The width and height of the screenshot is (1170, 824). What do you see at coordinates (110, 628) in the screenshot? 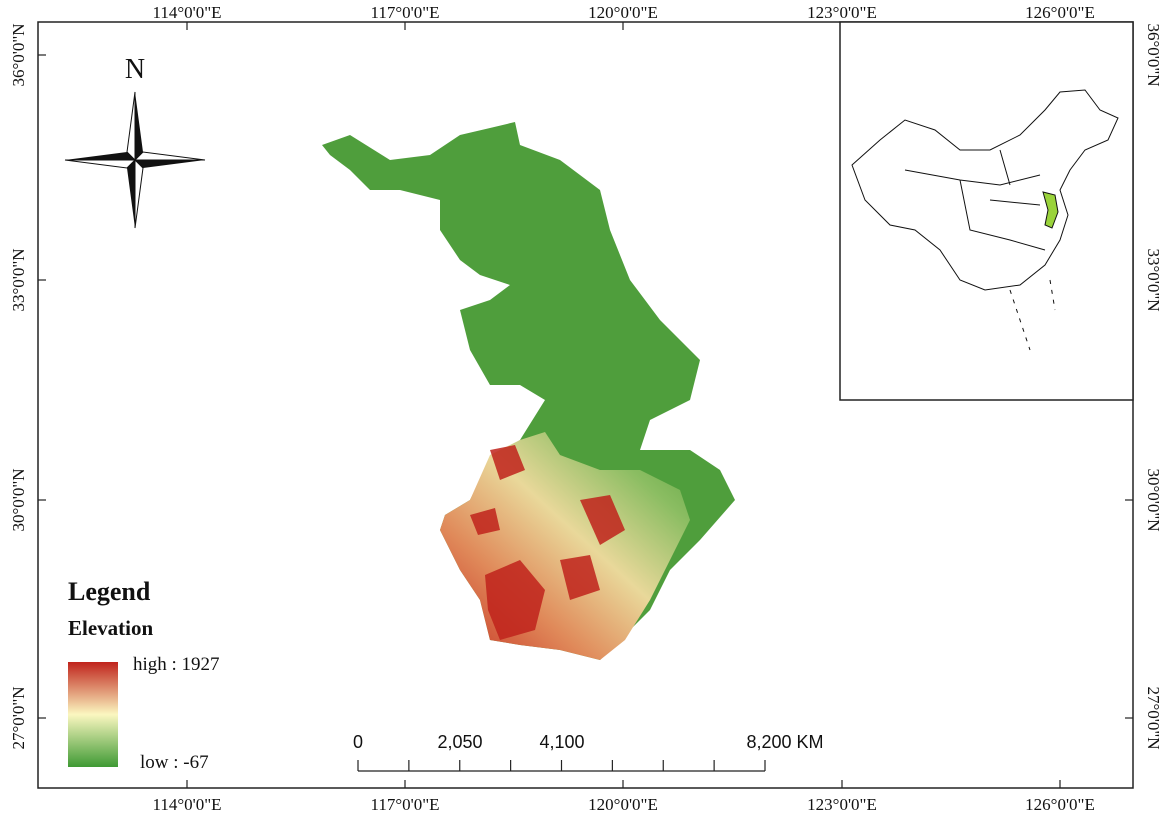
I see `legend-subtitle: Elevation` at bounding box center [110, 628].